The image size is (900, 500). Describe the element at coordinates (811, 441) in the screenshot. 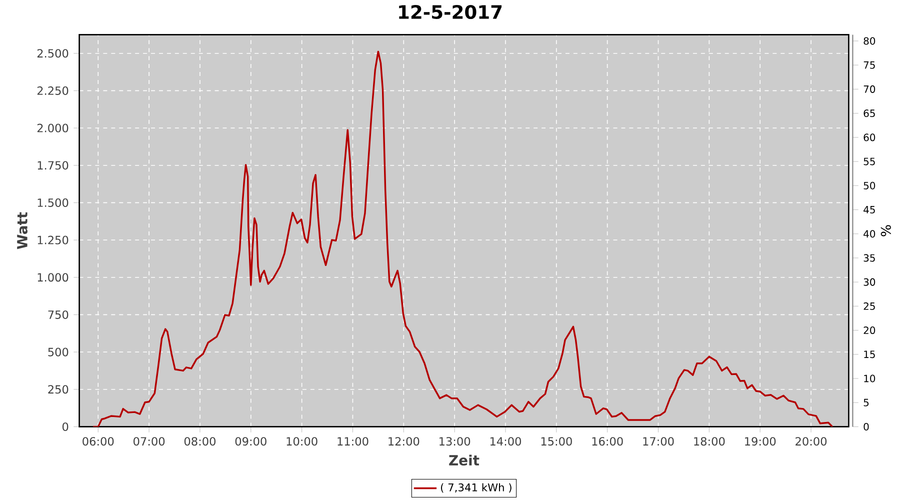

I see `x-tick-label: 20:00` at that location.